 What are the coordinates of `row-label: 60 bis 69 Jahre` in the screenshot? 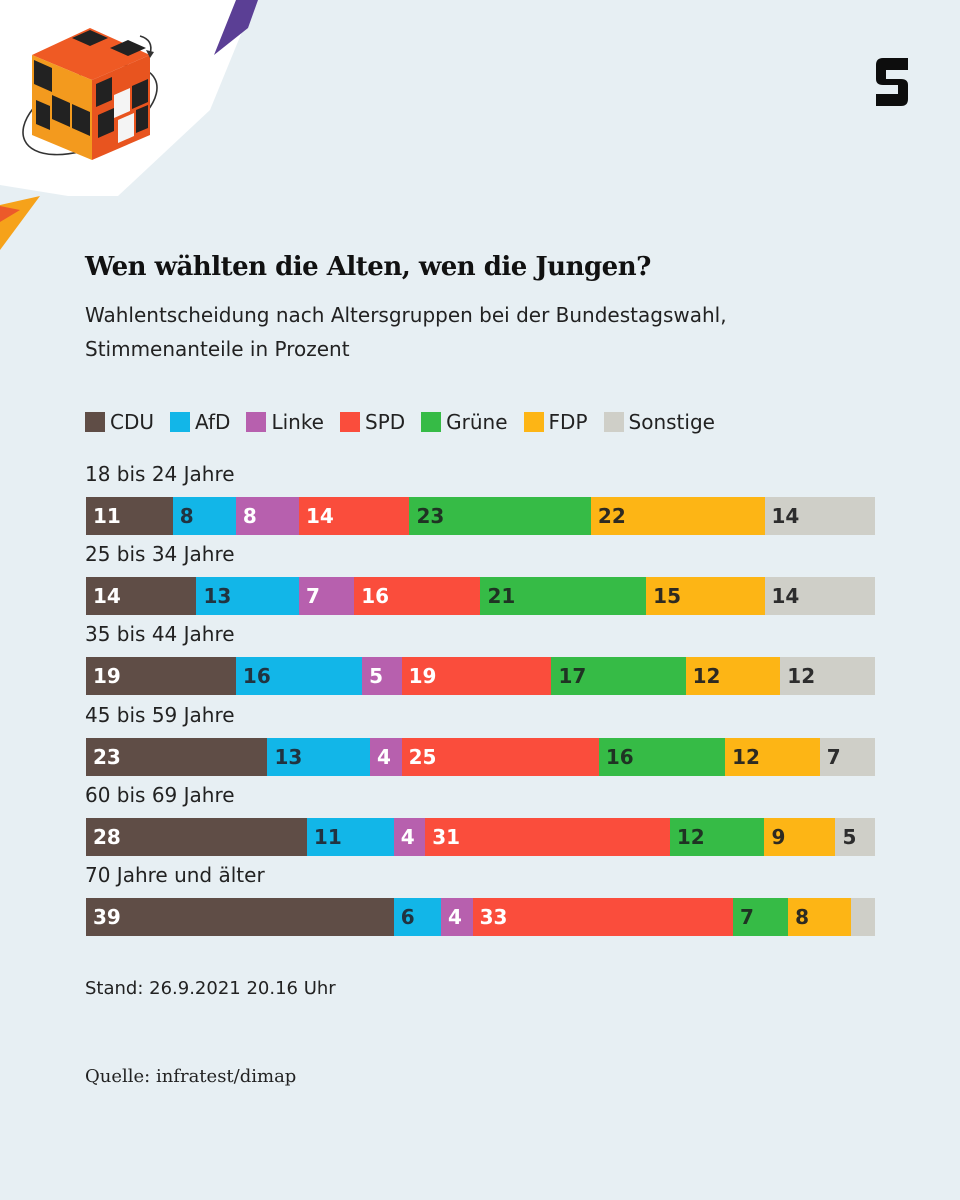 It's located at (160, 795).